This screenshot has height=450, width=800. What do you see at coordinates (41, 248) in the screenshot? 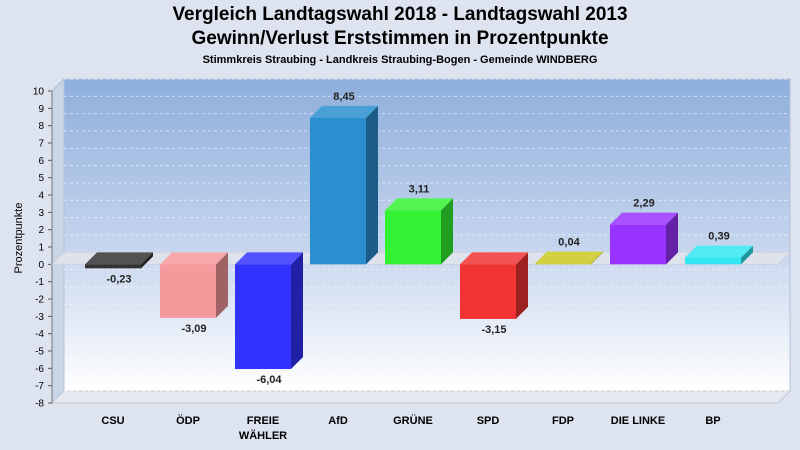
I see `y-tick-label: 1` at bounding box center [41, 248].